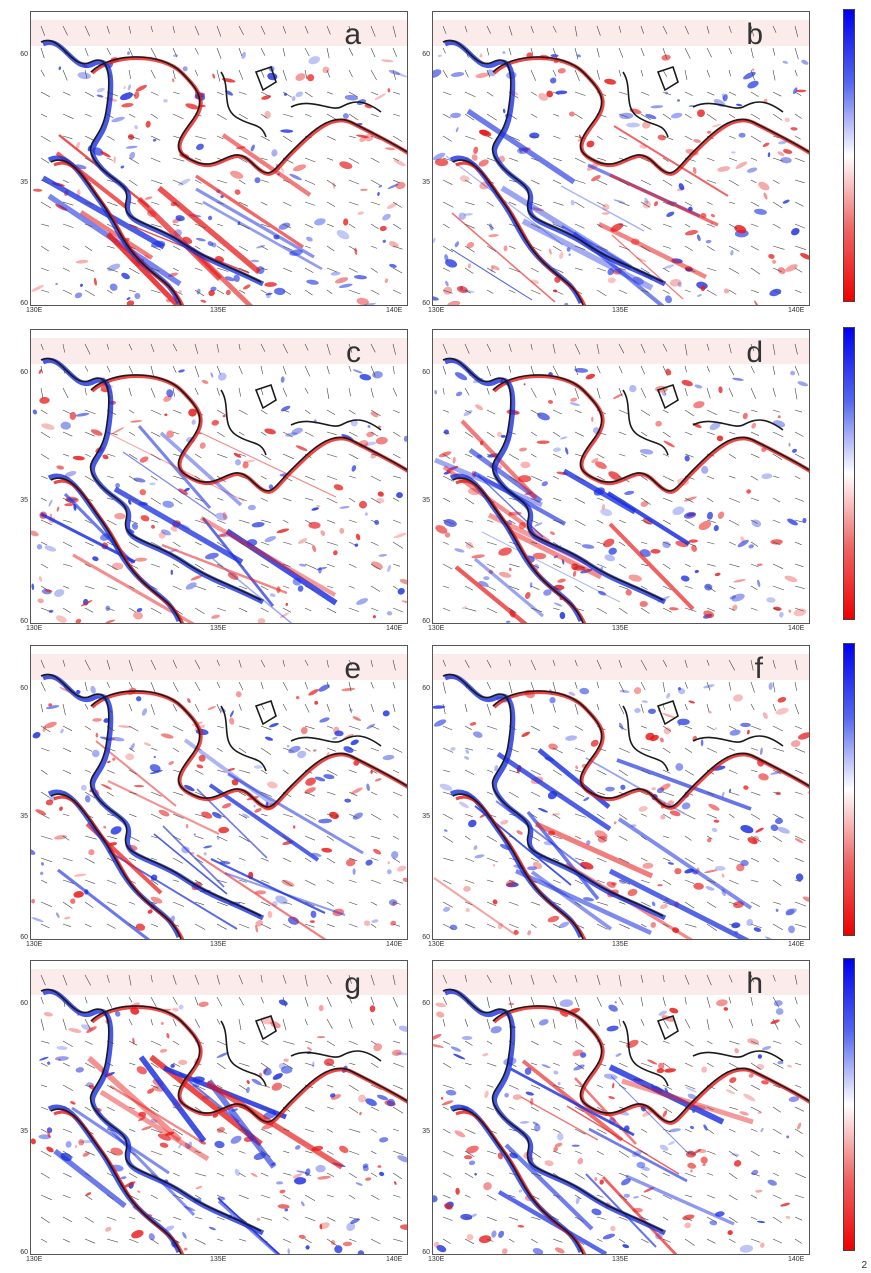 Image resolution: width=871 pixels, height=1273 pixels. Describe the element at coordinates (103, 212) in the screenshot. I see `anomaly-streak` at that location.